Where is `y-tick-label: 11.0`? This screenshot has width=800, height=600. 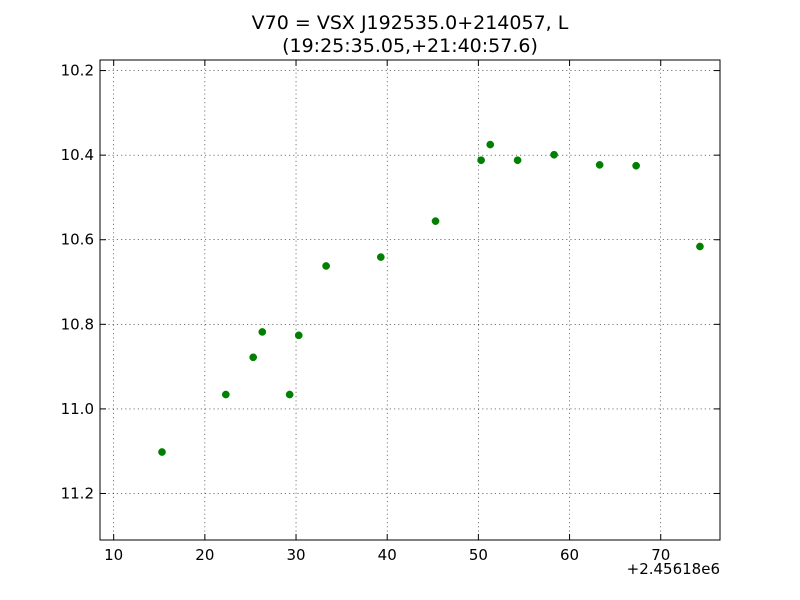
y-tick-label: 11.0 is located at coordinates (77, 409).